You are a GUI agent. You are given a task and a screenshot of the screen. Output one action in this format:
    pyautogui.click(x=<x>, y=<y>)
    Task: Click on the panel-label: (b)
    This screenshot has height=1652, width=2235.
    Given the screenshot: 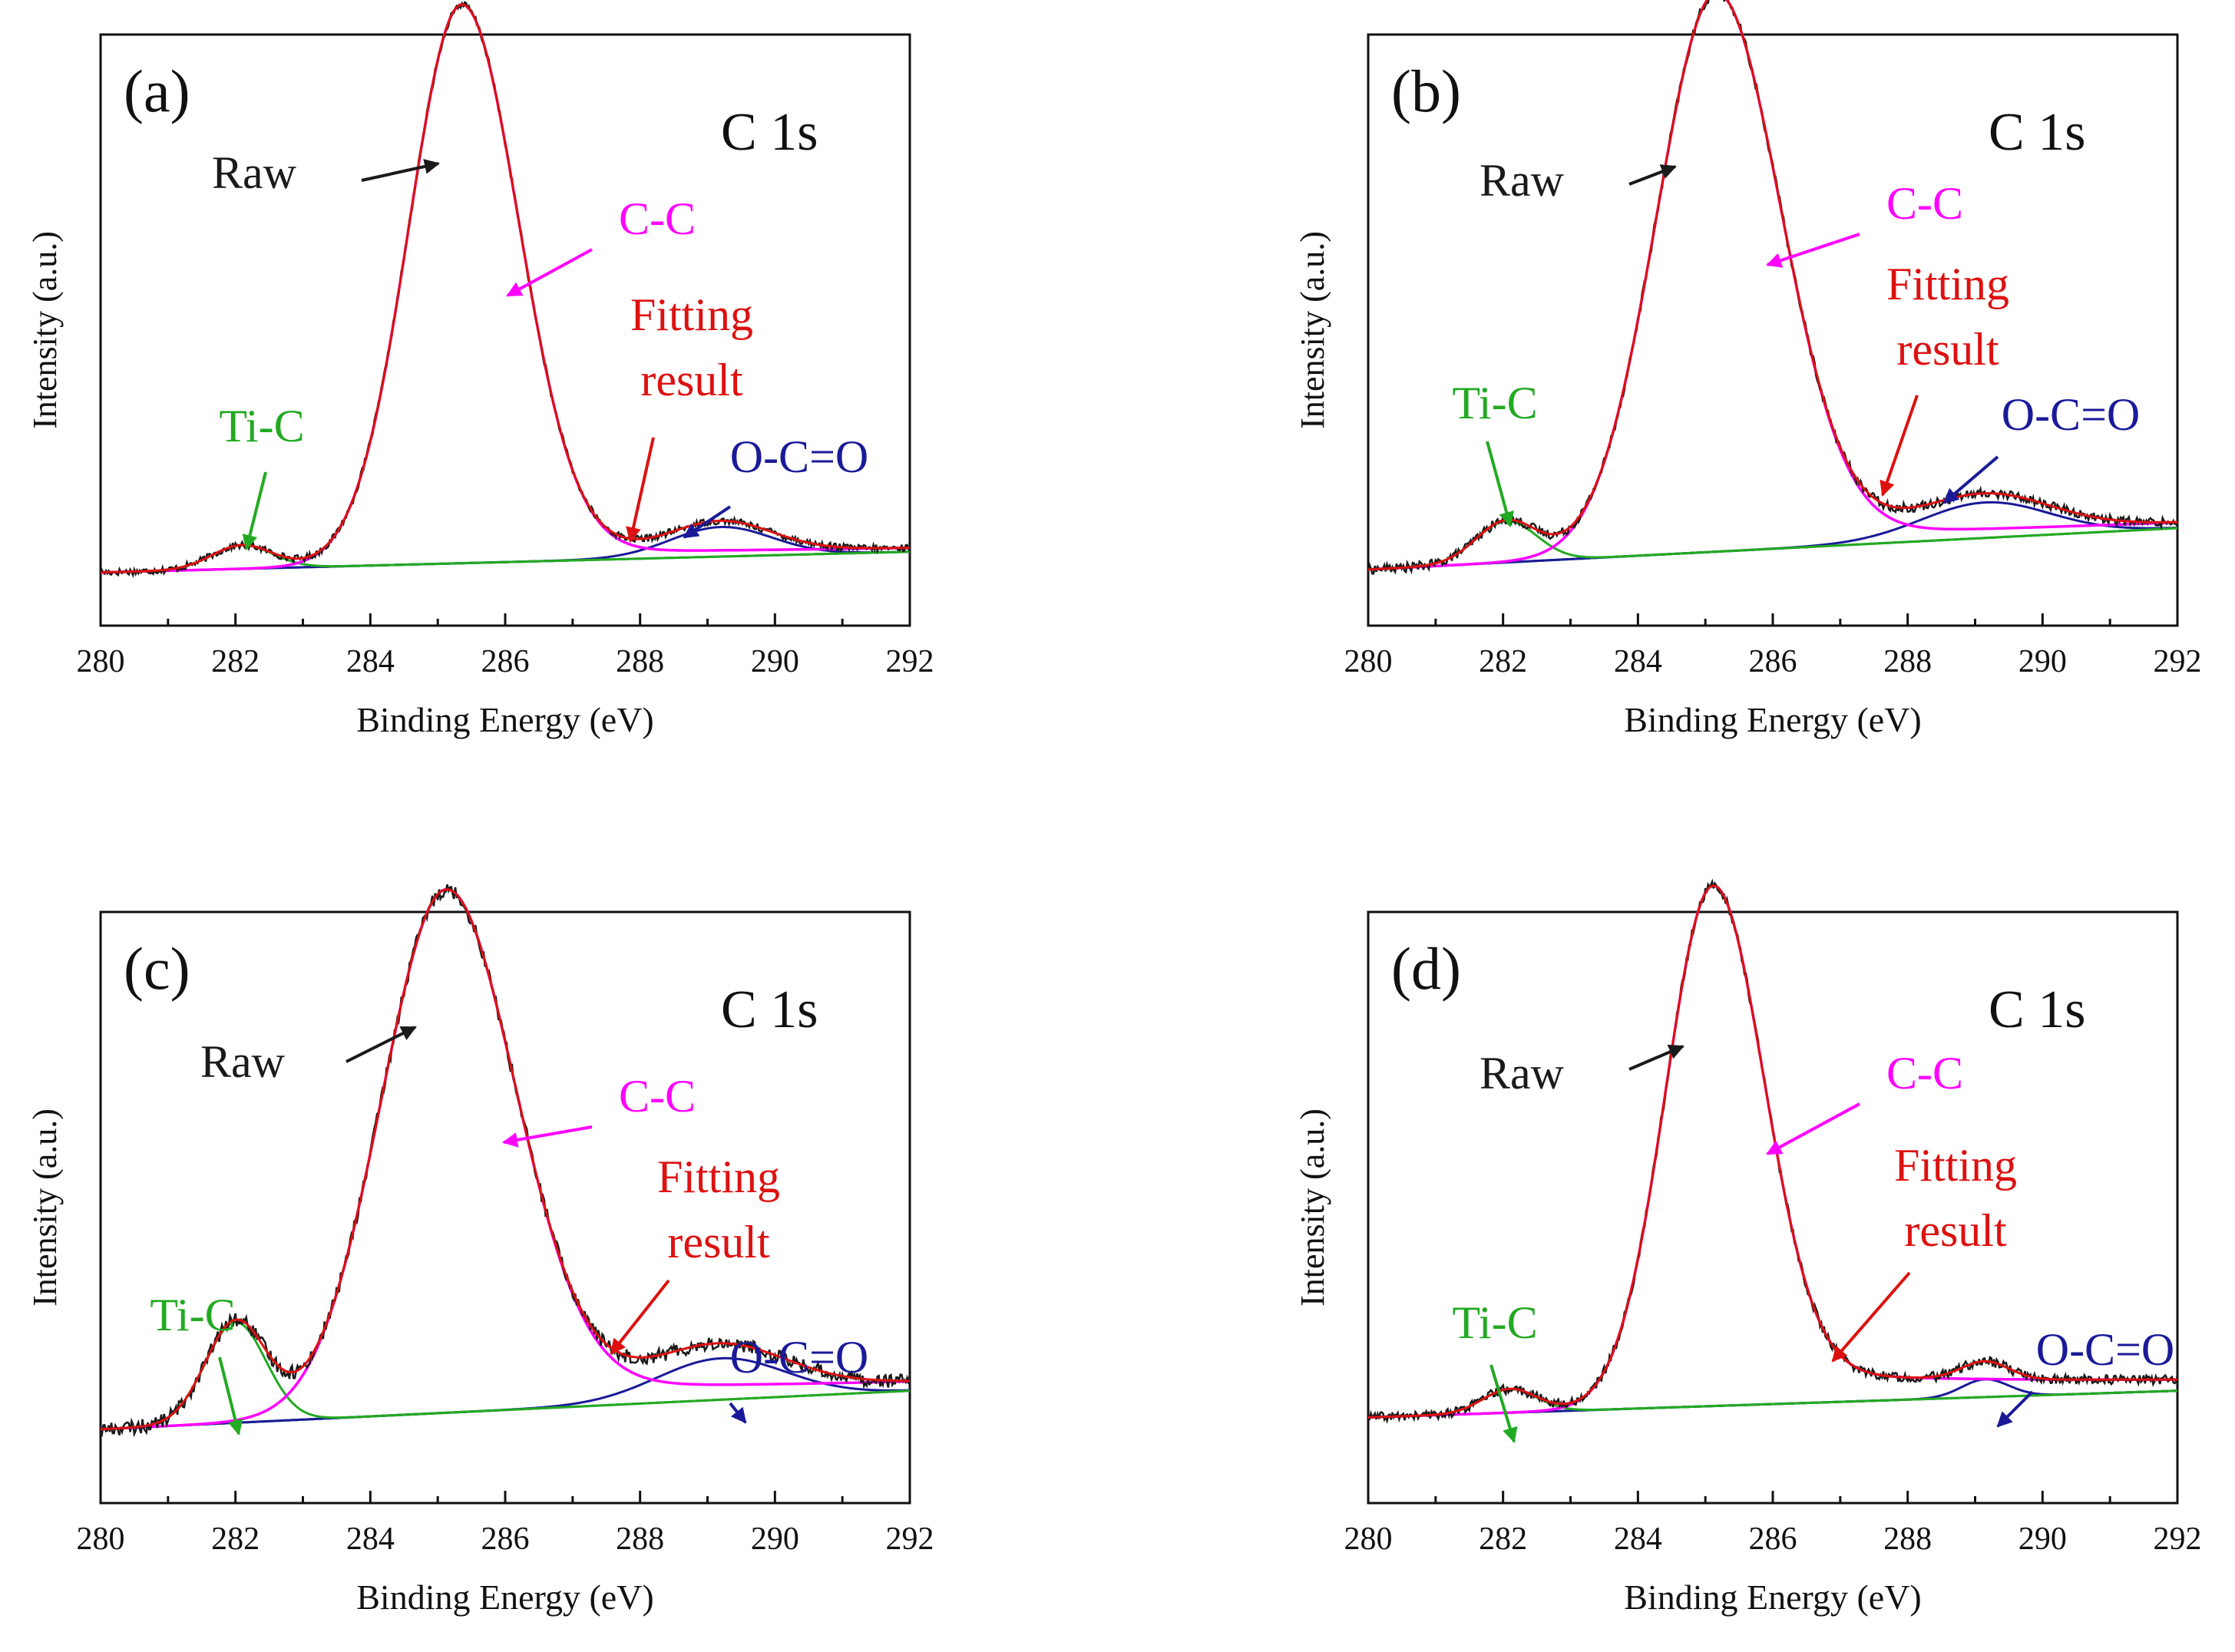 What is the action you would take?
    pyautogui.click(x=1426, y=91)
    